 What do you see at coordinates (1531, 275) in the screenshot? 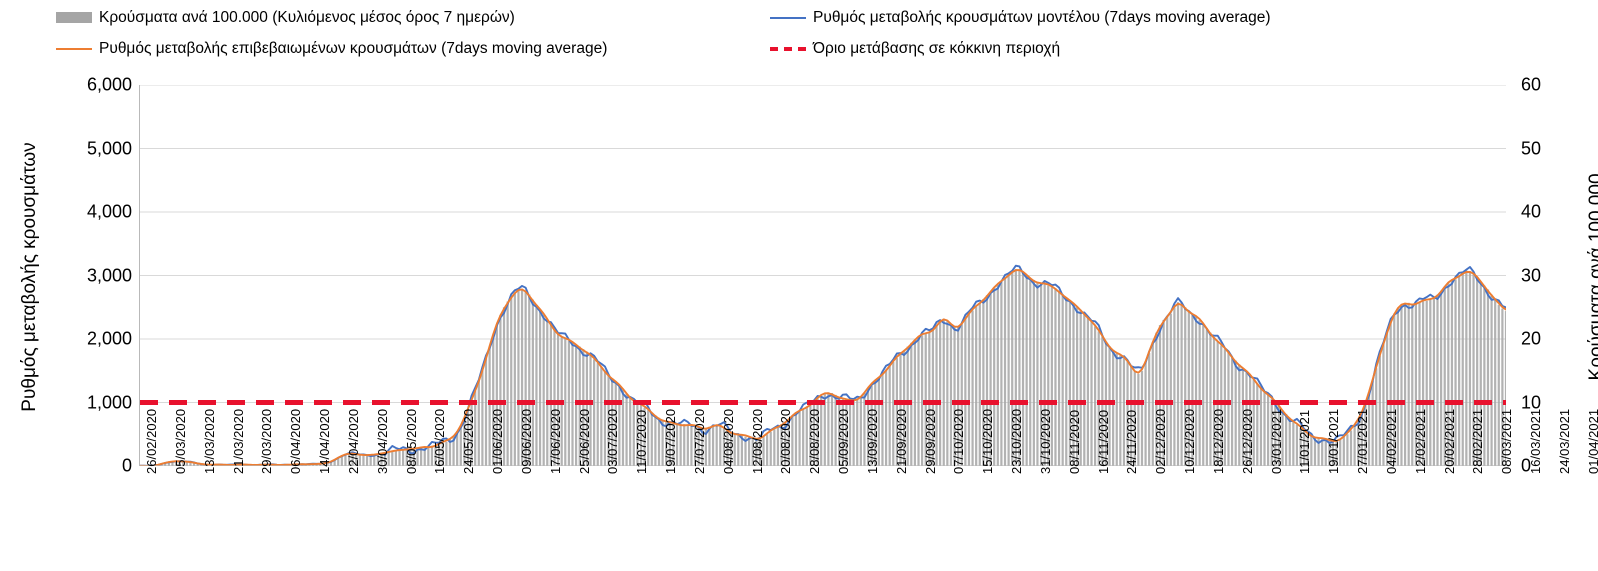
I see `y-tick-right-3: 30` at bounding box center [1531, 275].